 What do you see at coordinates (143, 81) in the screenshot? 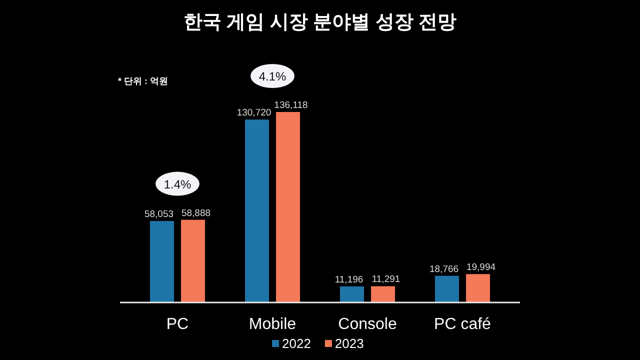
I see `text: * 단위 : 억원` at bounding box center [143, 81].